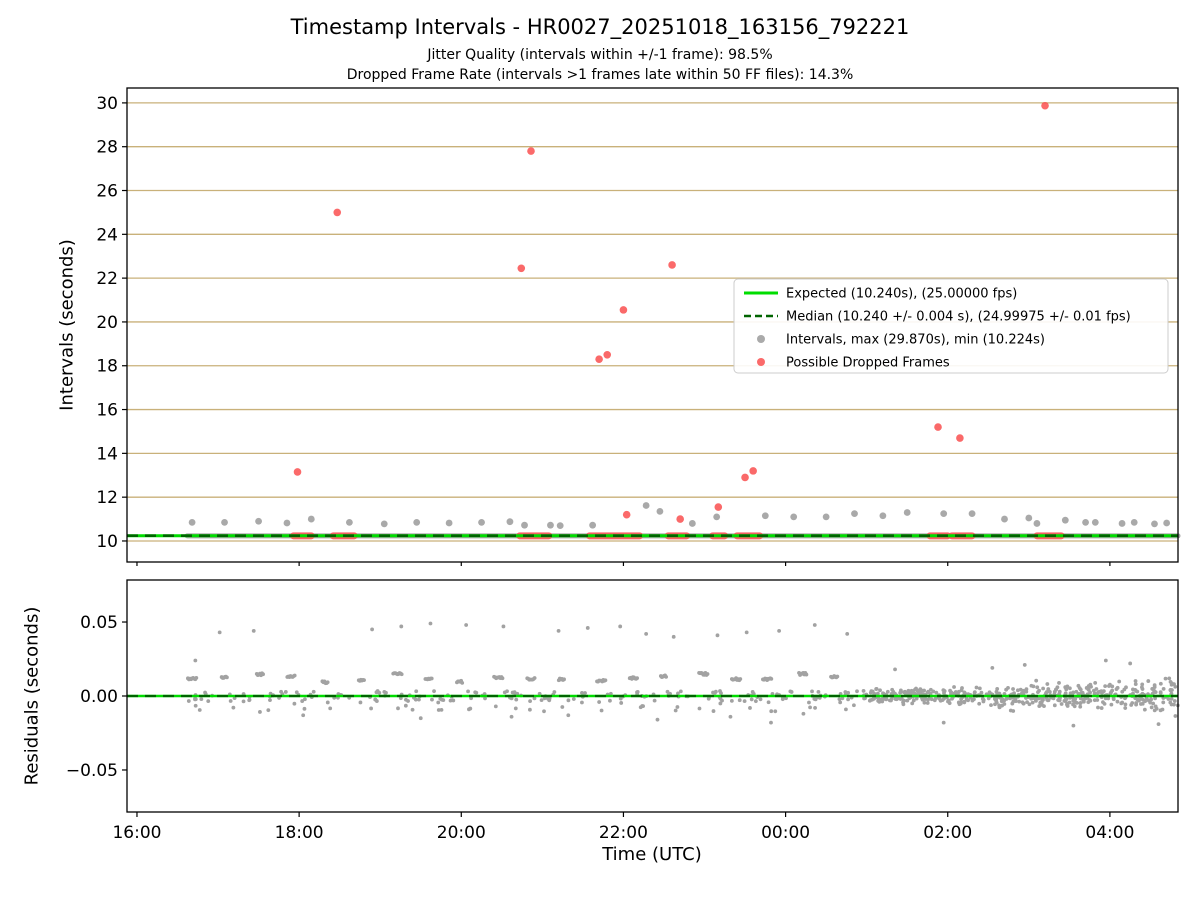 This screenshot has height=900, width=1200. Describe the element at coordinates (107, 498) in the screenshot. I see `y-tick-label: 12` at that location.